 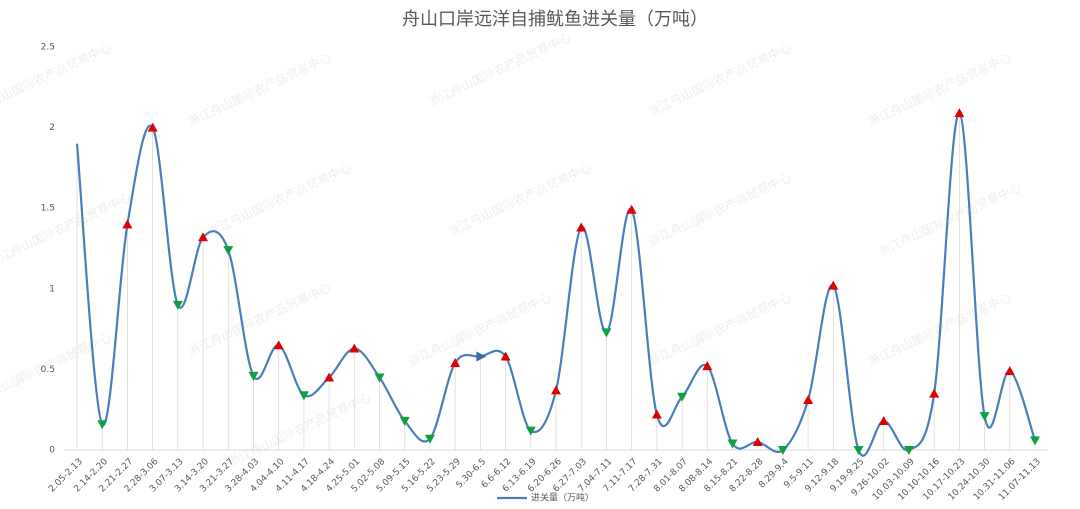 I want to click on y-tick-label: 2.5, so click(x=48, y=48).